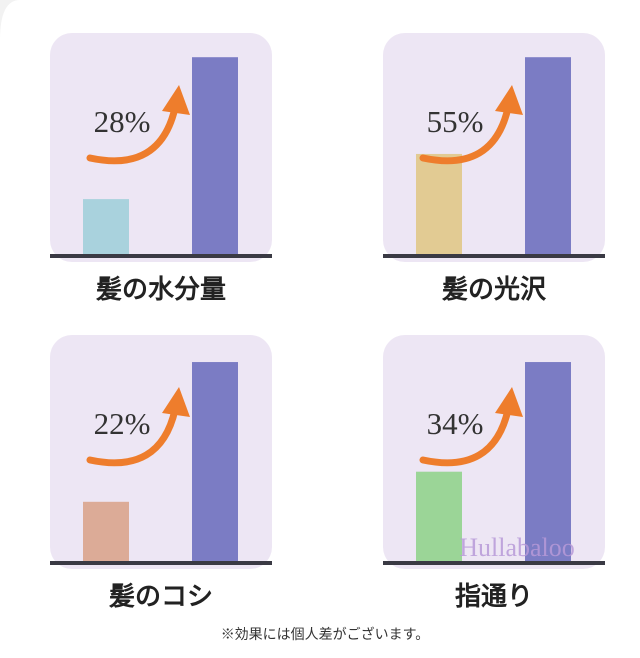 The image size is (640, 658). Describe the element at coordinates (494, 596) in the screenshot. I see `chart-title: 指通り` at that location.